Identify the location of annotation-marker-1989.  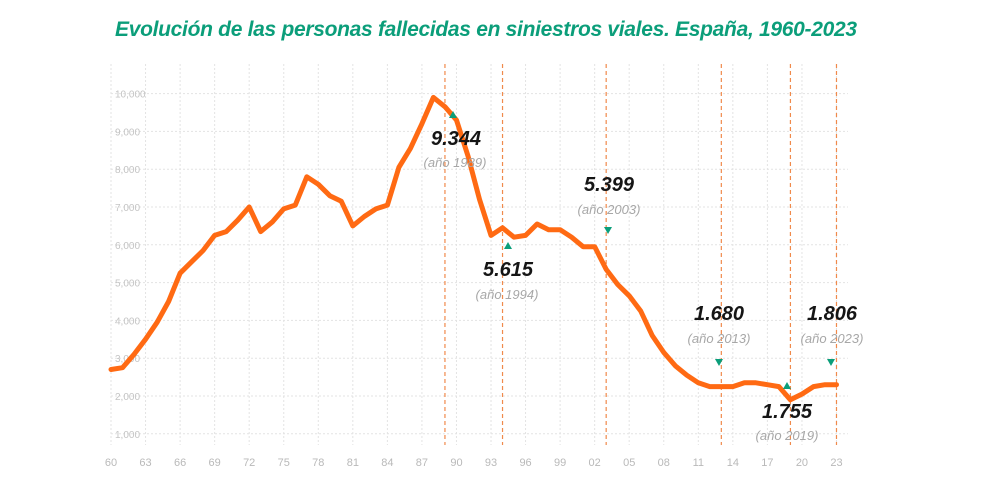
(453, 114).